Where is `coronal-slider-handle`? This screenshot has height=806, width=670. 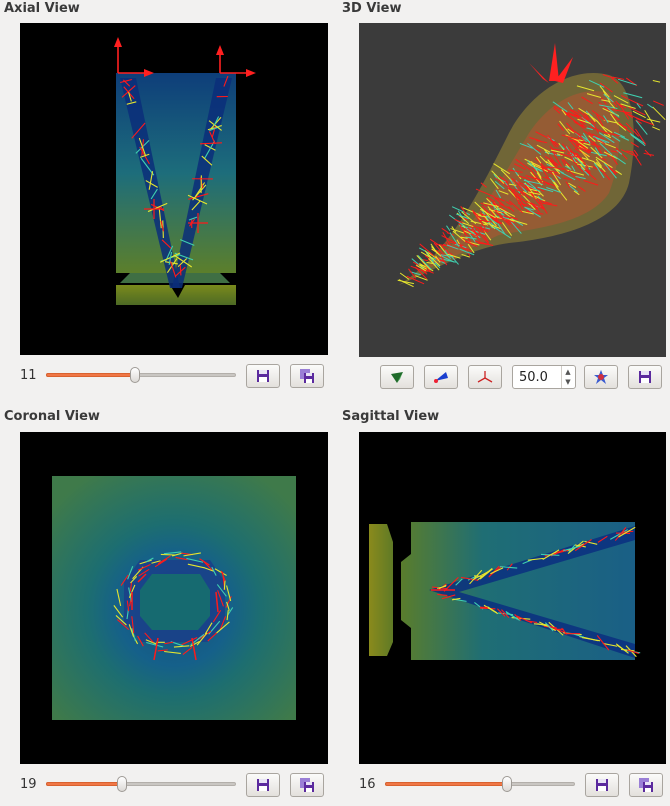 coronal-slider-handle is located at coordinates (122, 784).